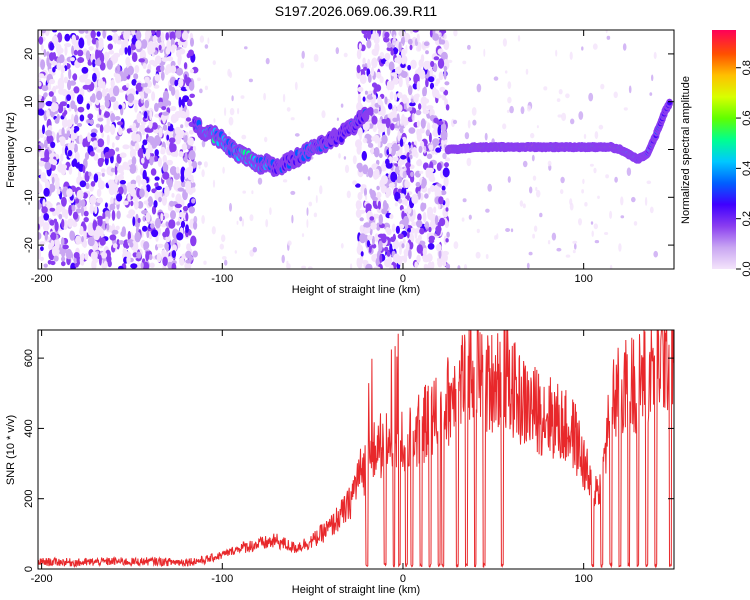  Describe the element at coordinates (366, 116) in the screenshot. I see `heatmap-signal-cell` at that location.